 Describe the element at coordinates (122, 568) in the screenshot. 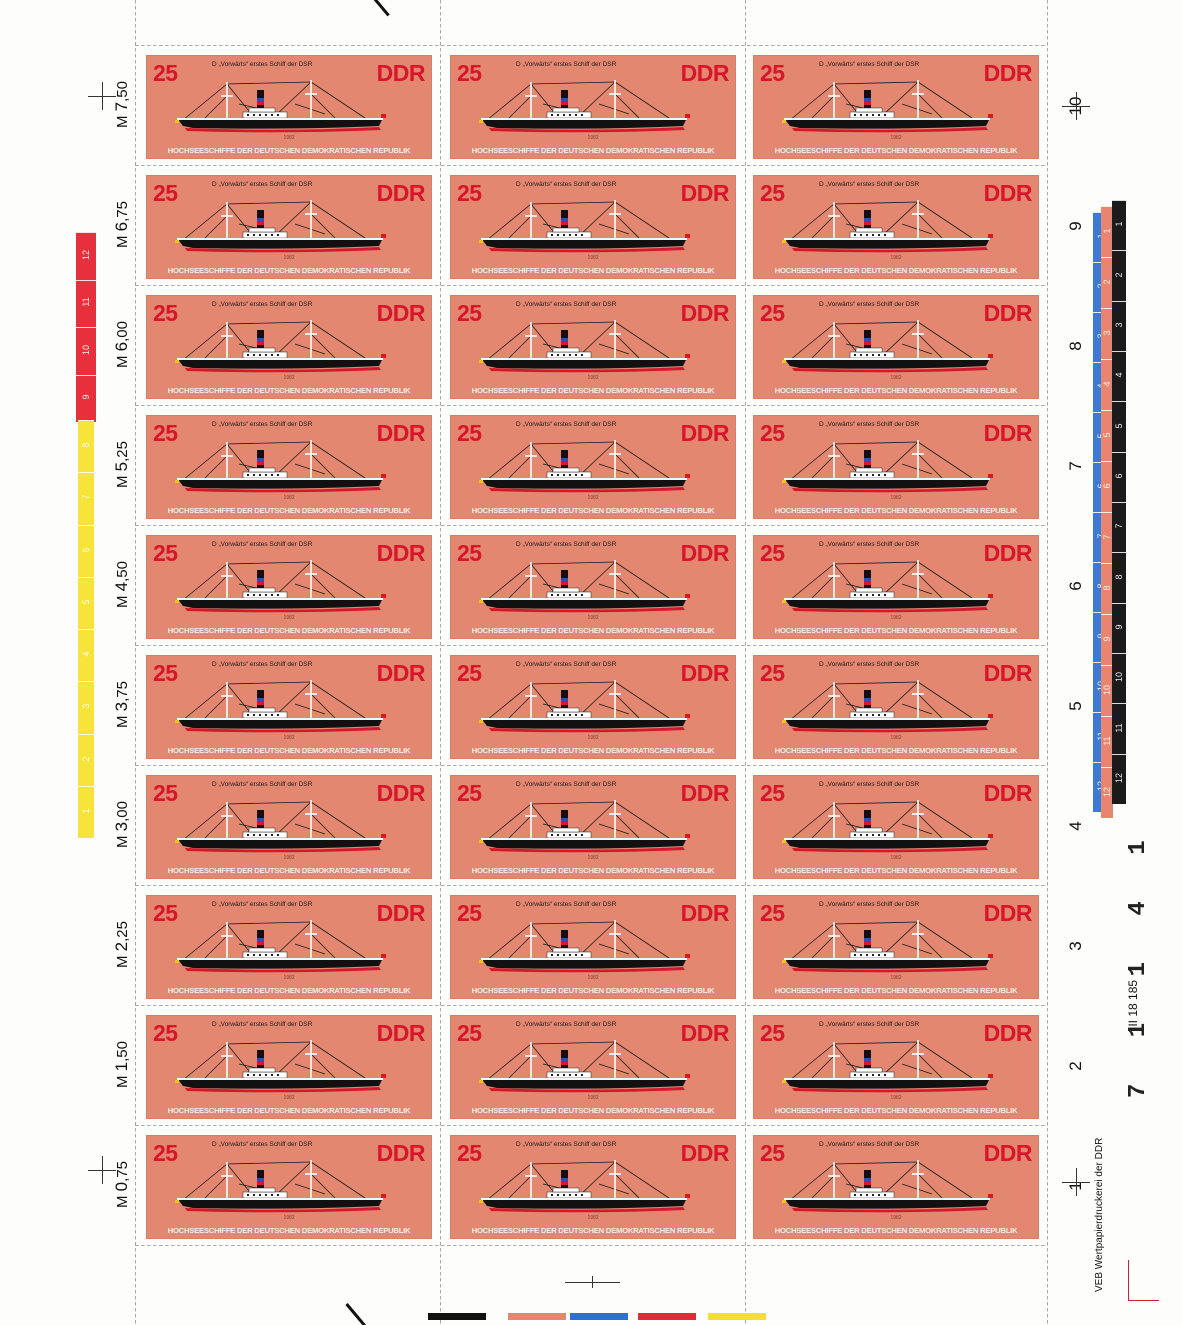

I see `sheet-value-label: M 4,50` at that location.